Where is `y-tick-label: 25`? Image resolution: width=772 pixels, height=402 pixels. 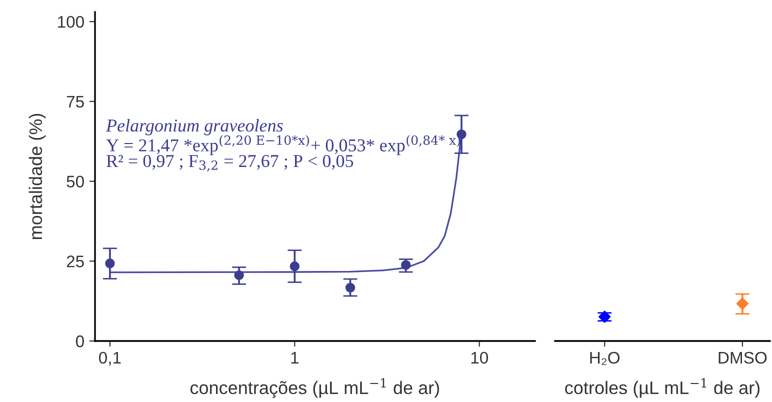 y-tick-label: 25 is located at coordinates (75, 262).